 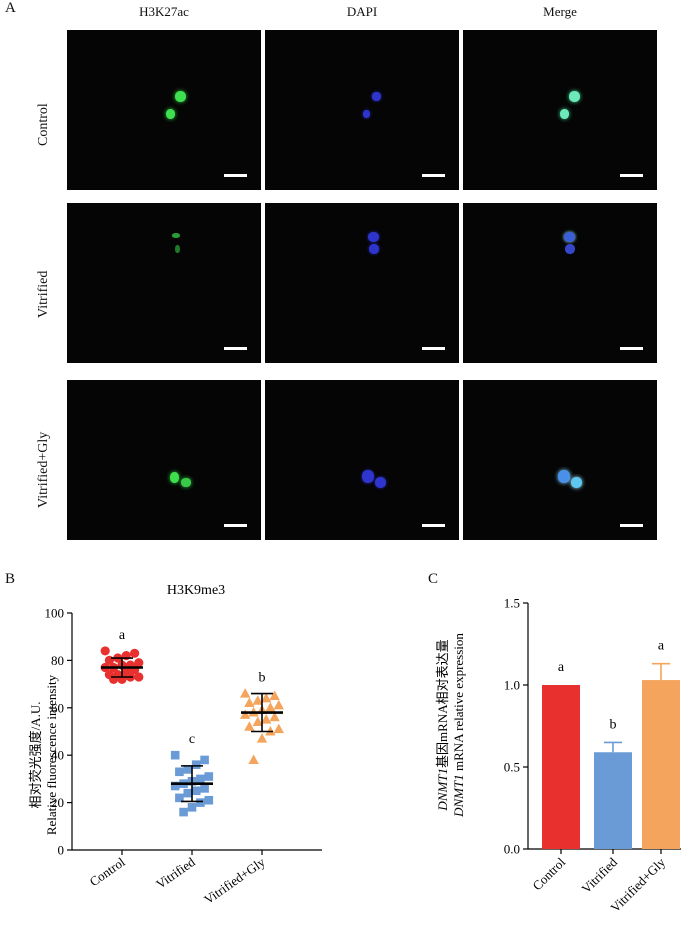 I want to click on row-label-vitrified-gly: Vitrified+Gly, so click(x=43, y=469).